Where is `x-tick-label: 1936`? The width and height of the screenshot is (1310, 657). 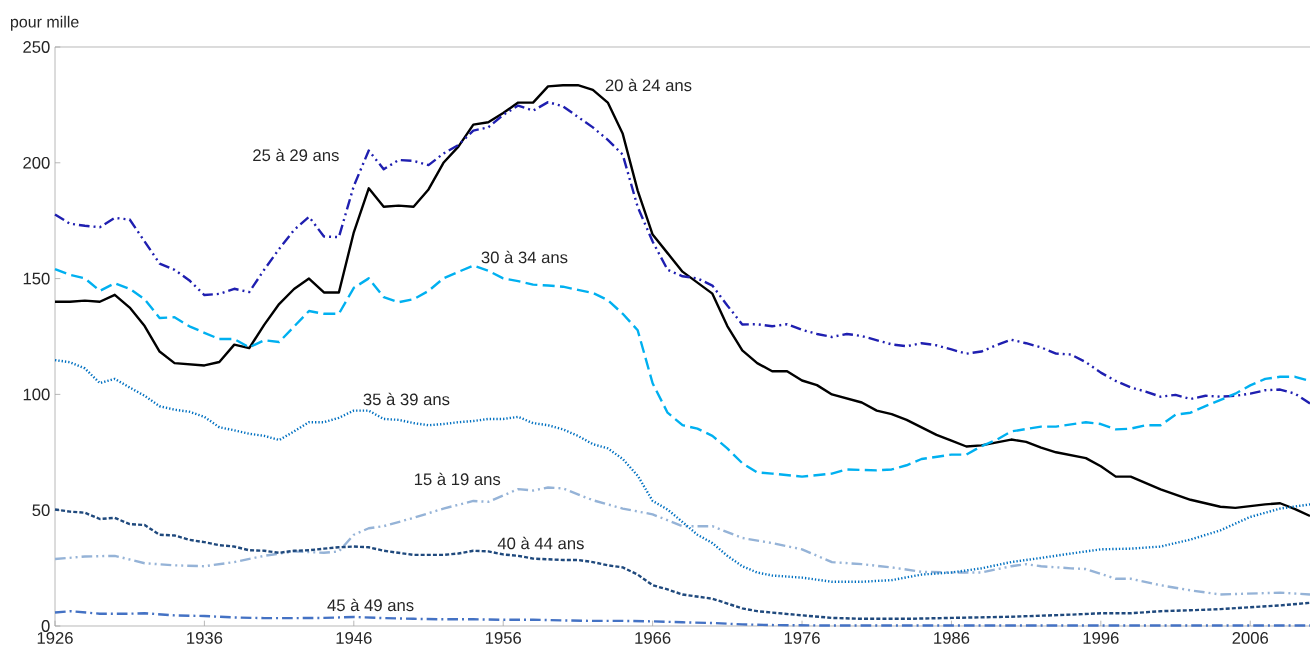 x-tick-label: 1936 is located at coordinates (205, 638).